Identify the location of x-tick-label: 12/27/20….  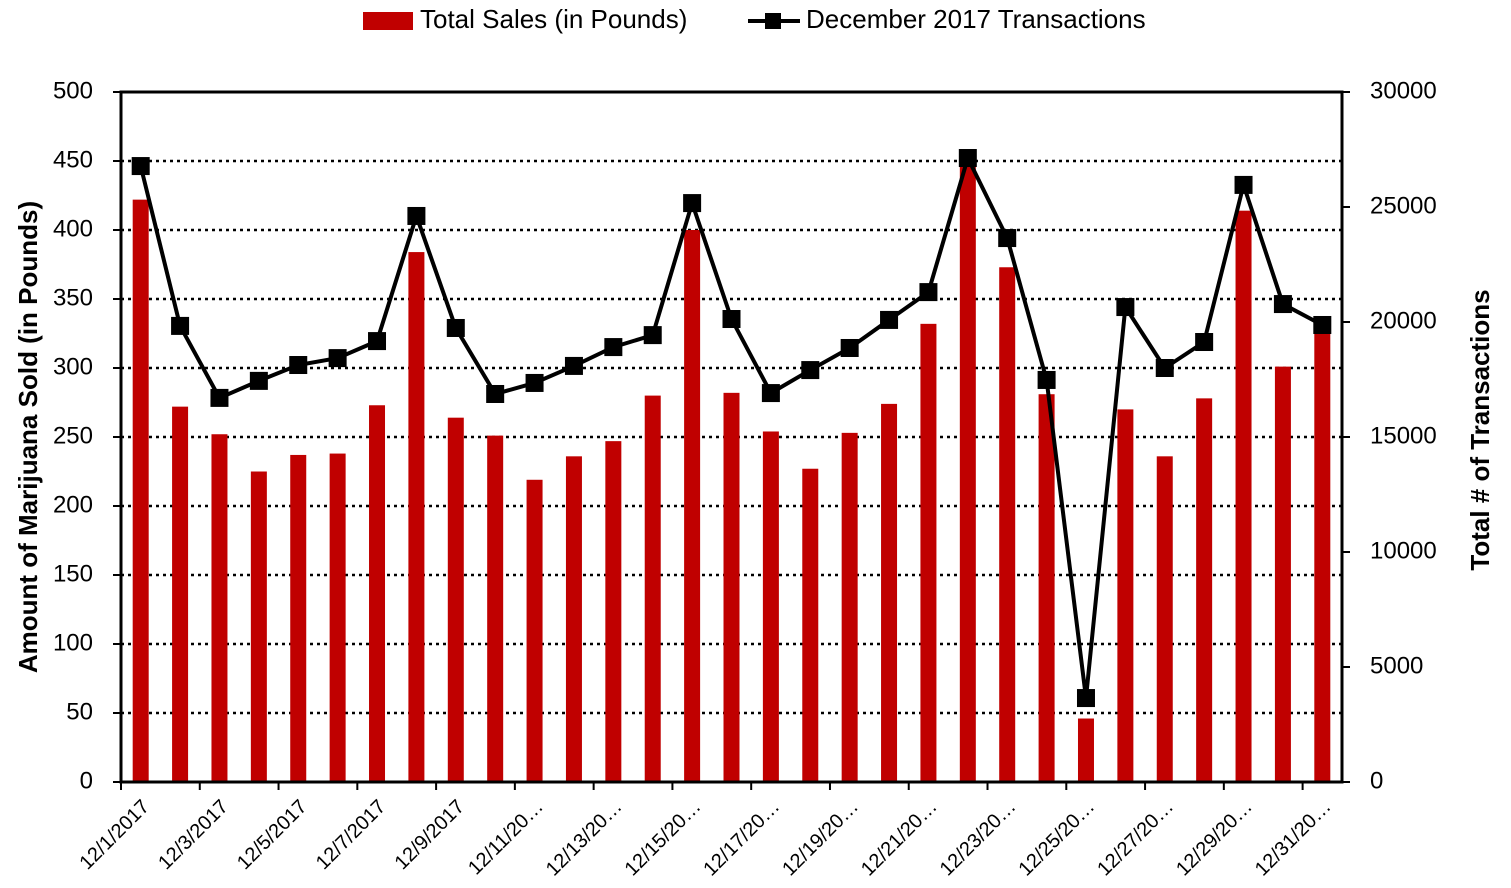
(1135, 838).